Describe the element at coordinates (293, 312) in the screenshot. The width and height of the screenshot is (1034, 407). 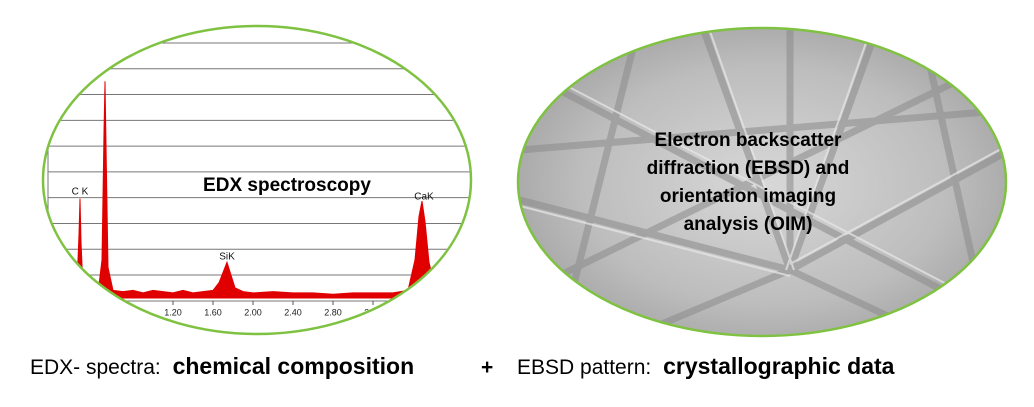
I see `x-tick-label: 2.40` at that location.